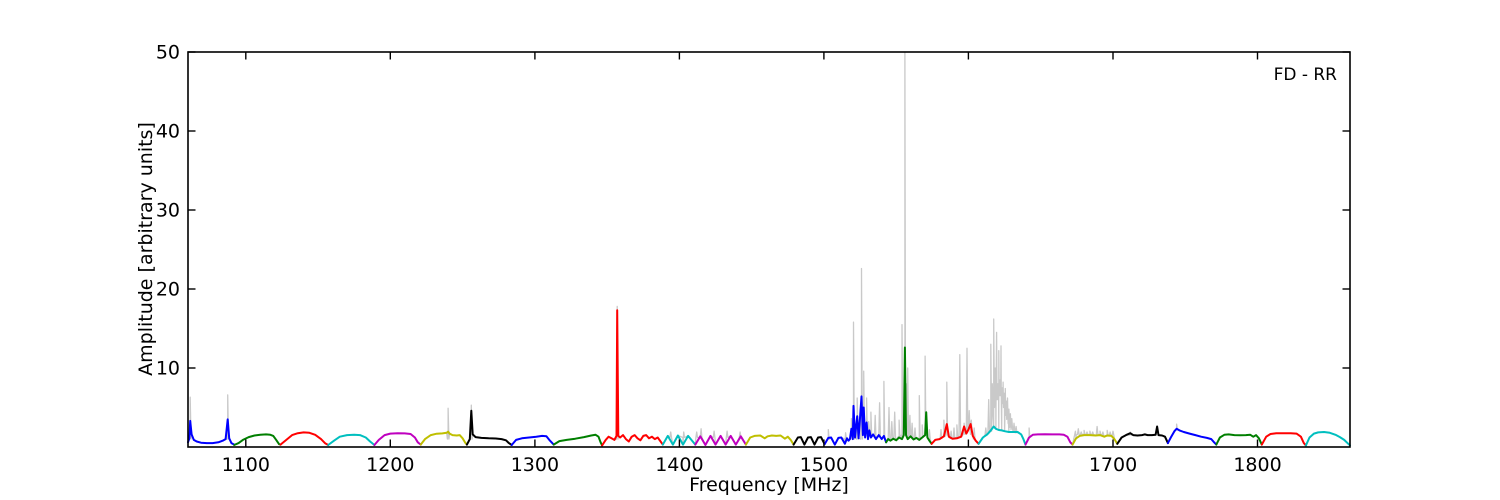 The height and width of the screenshot is (500, 1500). What do you see at coordinates (168, 369) in the screenshot?
I see `y-tick-label: 10` at bounding box center [168, 369].